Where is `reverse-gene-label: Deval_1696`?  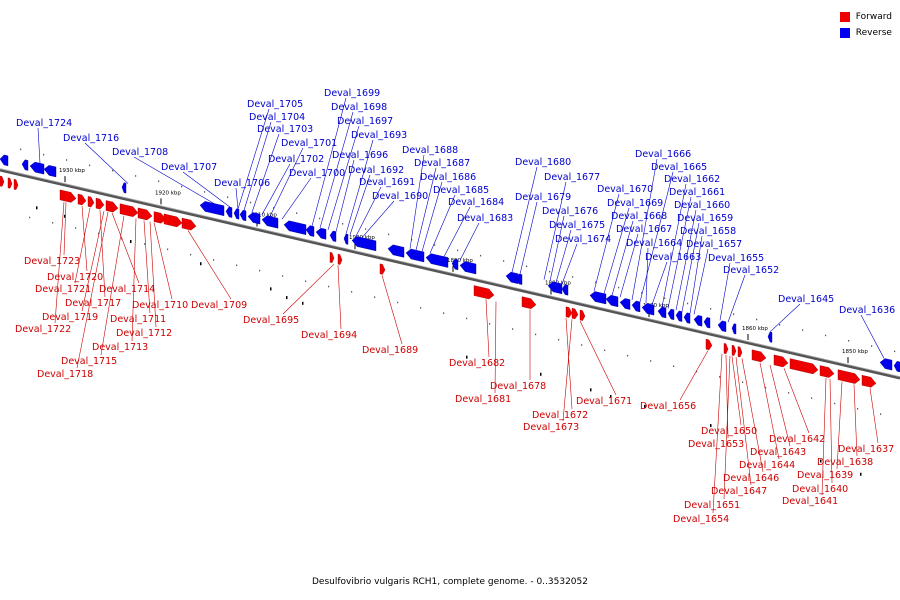 reverse-gene-label: Deval_1696 is located at coordinates (360, 155).